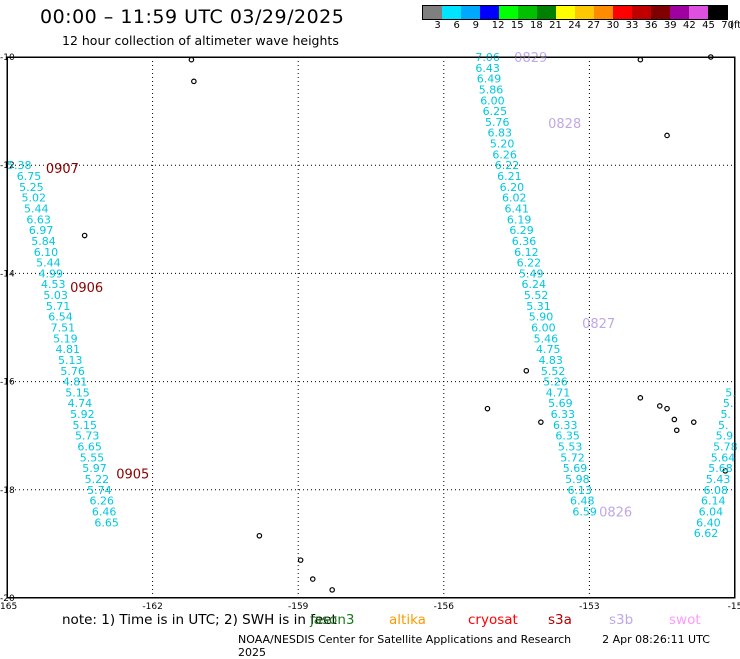 The image size is (740, 659). What do you see at coordinates (29, 176) in the screenshot?
I see `swh-value-west: 6.75` at bounding box center [29, 176].